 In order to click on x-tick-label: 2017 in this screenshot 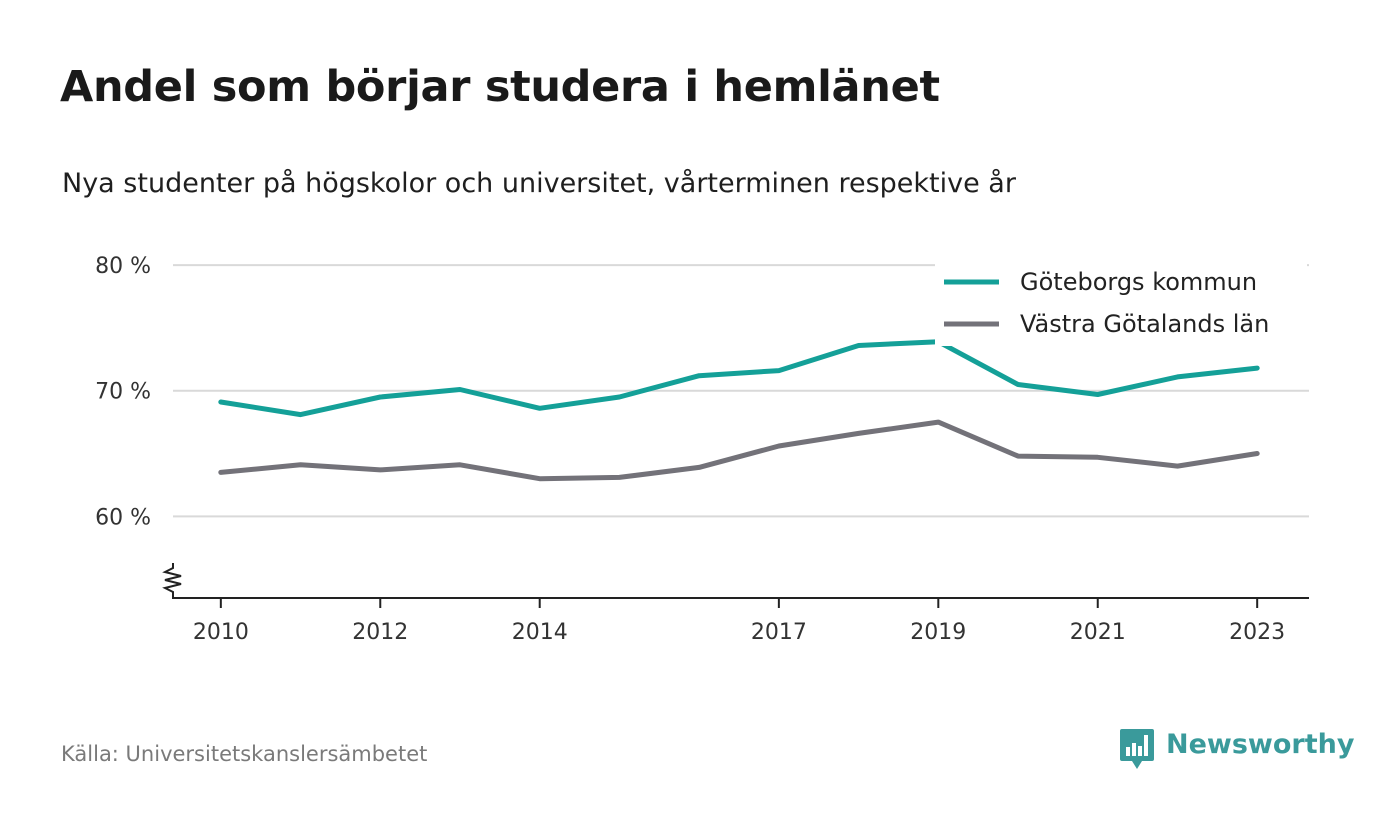, I will do `click(779, 632)`.